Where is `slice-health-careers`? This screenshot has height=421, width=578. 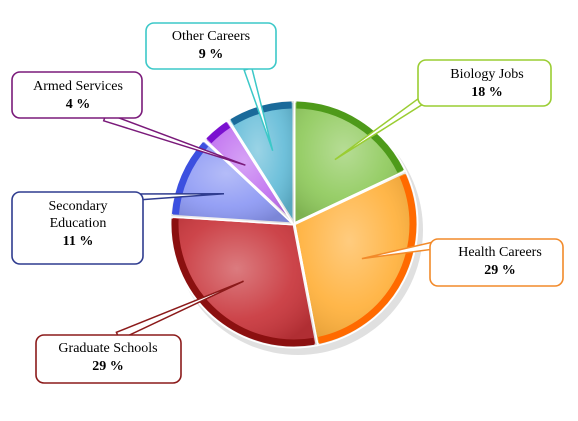 slice-health-careers is located at coordinates (355, 258).